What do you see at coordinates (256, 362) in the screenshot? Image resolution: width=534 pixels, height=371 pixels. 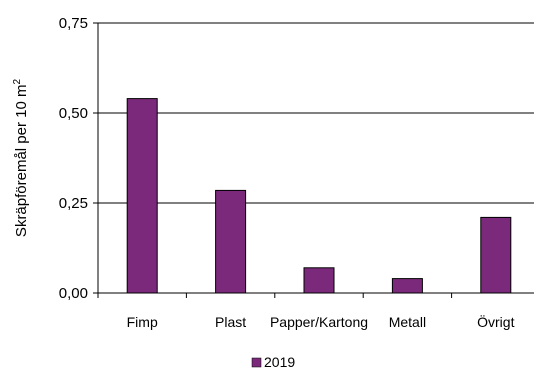 I see `legend-swatch` at bounding box center [256, 362].